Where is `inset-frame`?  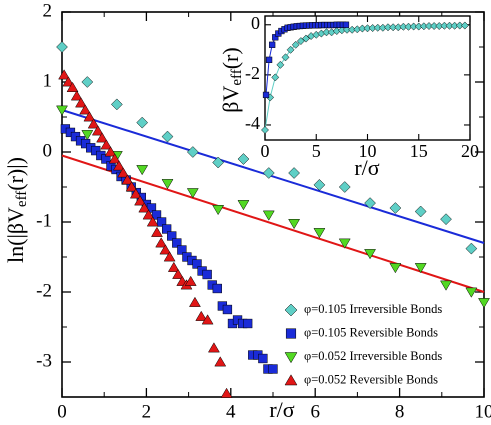
inset-frame is located at coordinates (367, 78).